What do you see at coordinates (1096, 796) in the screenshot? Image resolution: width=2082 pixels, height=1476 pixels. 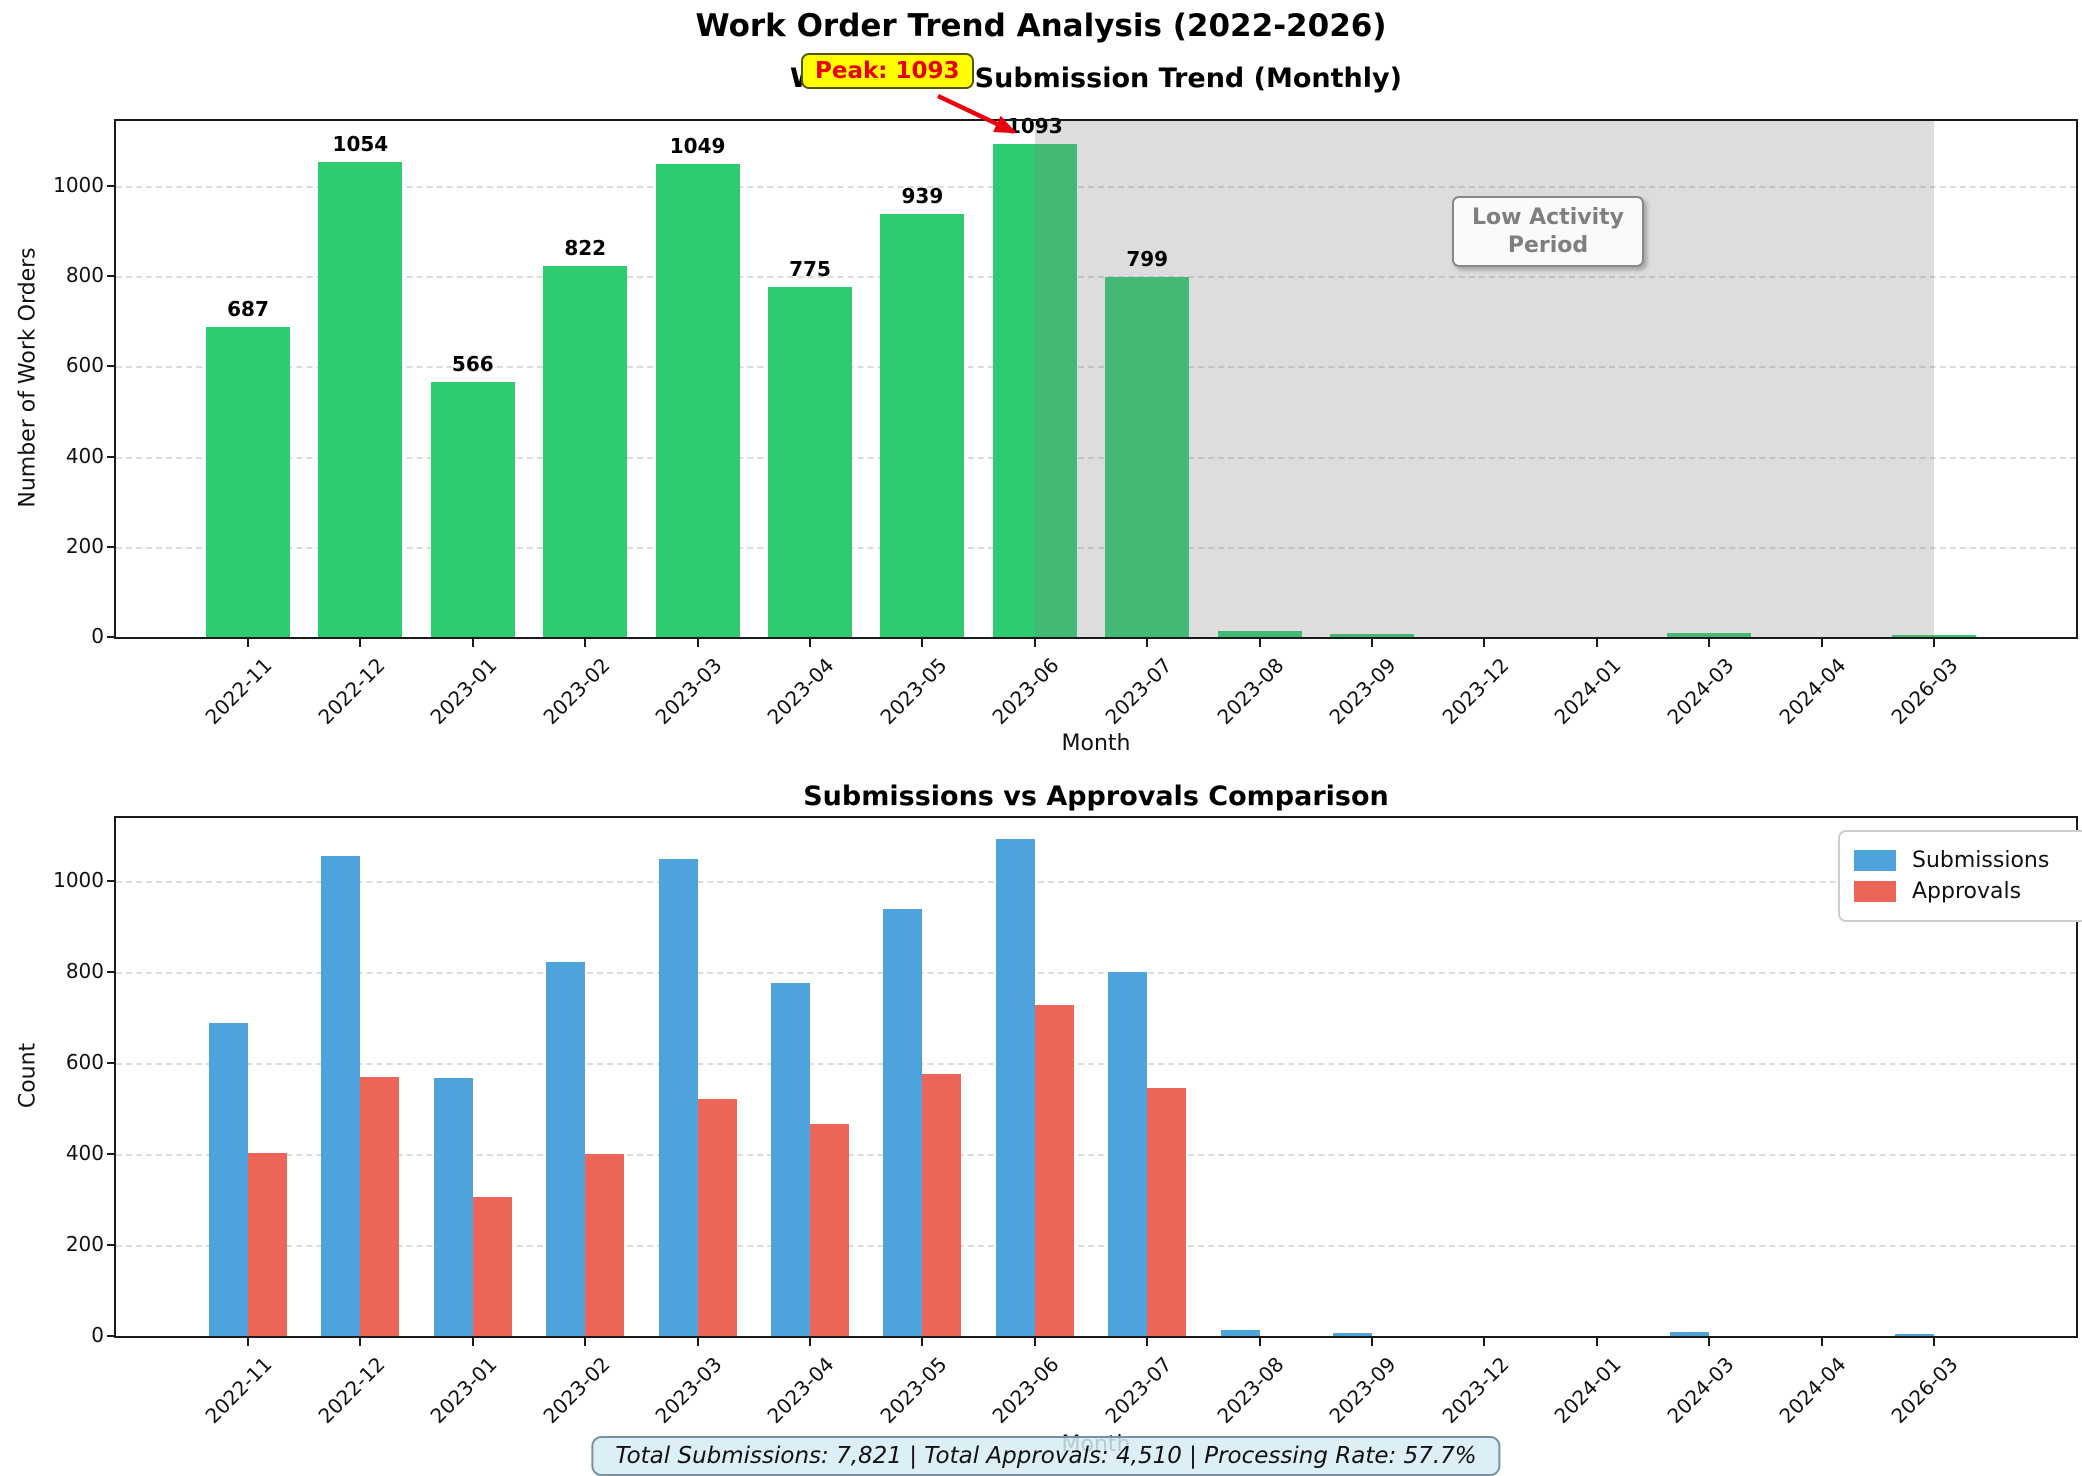 I see `bottom-chart-title: Submissions vs Approvals Comparison` at bounding box center [1096, 796].